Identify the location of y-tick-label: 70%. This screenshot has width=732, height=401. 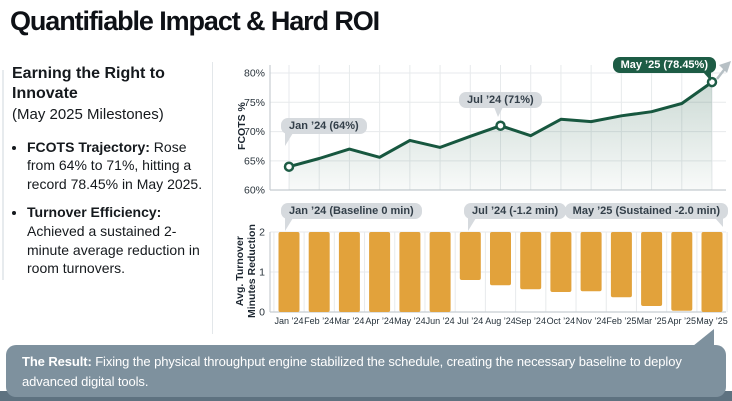
(254, 132).